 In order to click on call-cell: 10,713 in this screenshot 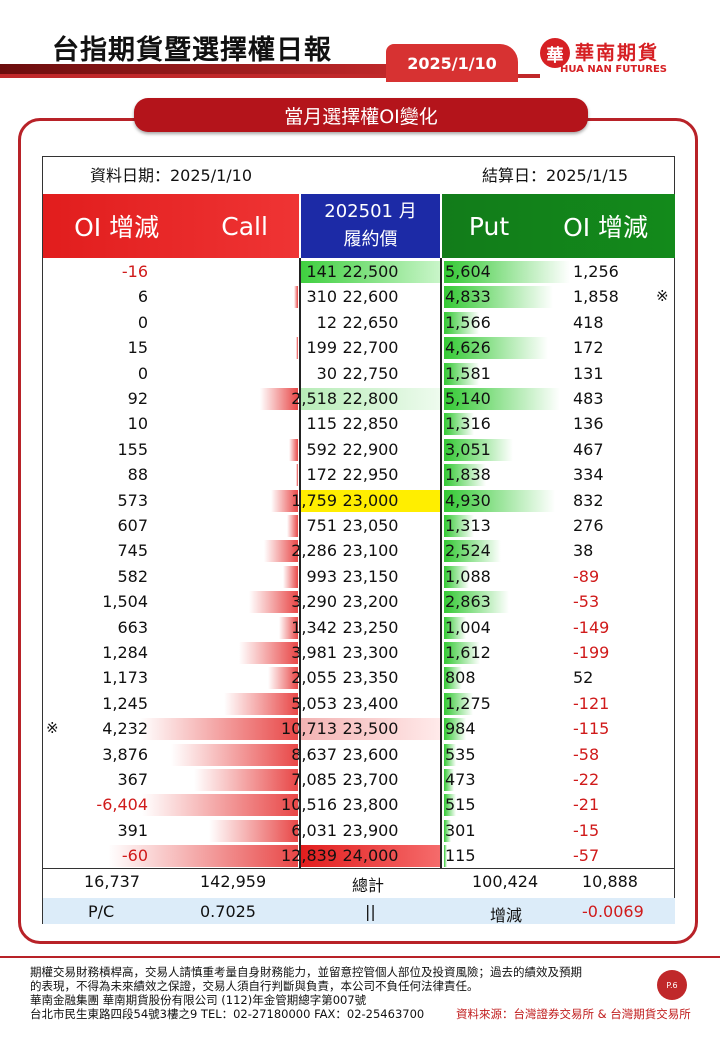, I will do `click(309, 729)`.